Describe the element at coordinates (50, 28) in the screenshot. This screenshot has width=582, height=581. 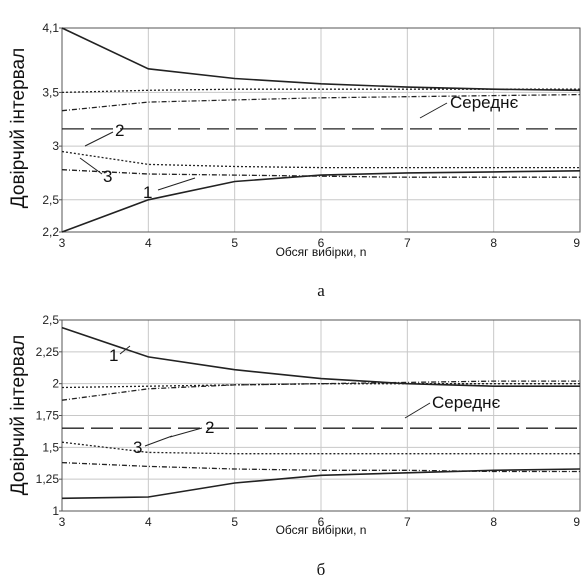
I see `y-tick-label: 4,1` at that location.